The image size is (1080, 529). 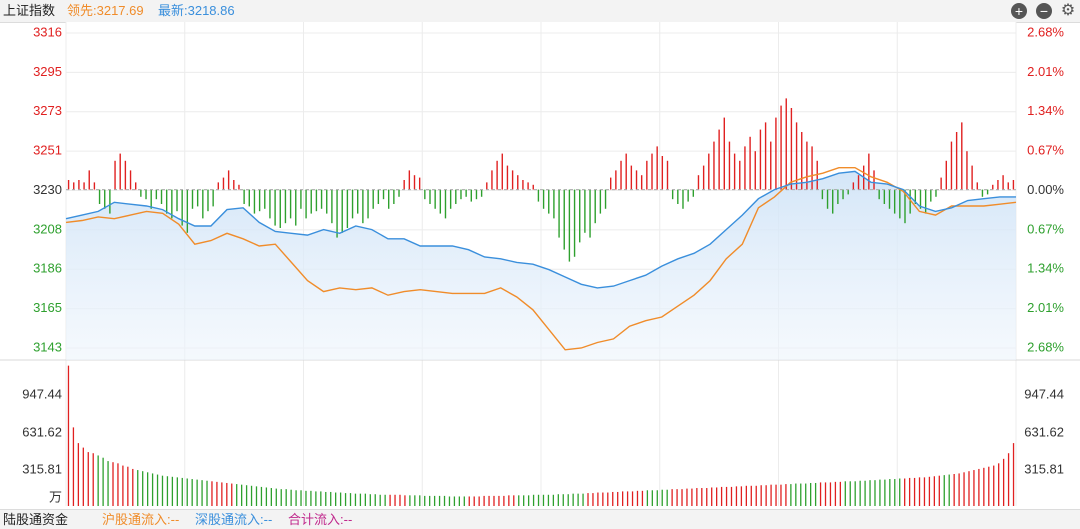 What do you see at coordinates (47, 228) in the screenshot?
I see `price-tick-label: 3208` at bounding box center [47, 228].